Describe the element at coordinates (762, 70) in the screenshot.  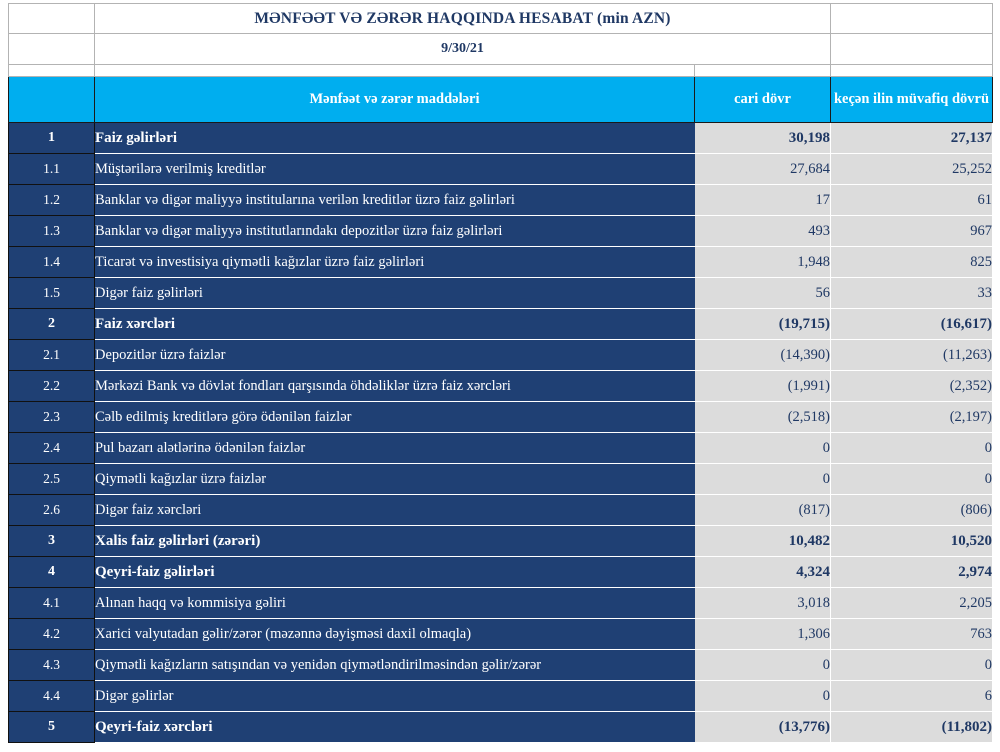
I see `spacer-cell-current` at that location.